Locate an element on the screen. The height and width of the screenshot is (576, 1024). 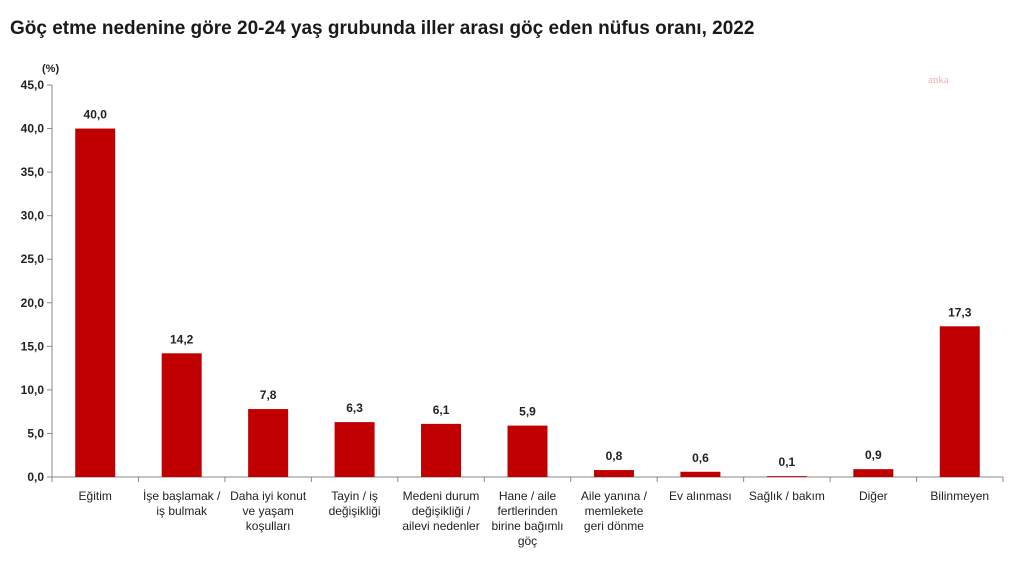
category-label: İşe başlamak / iş bulmak is located at coordinates (182, 503).